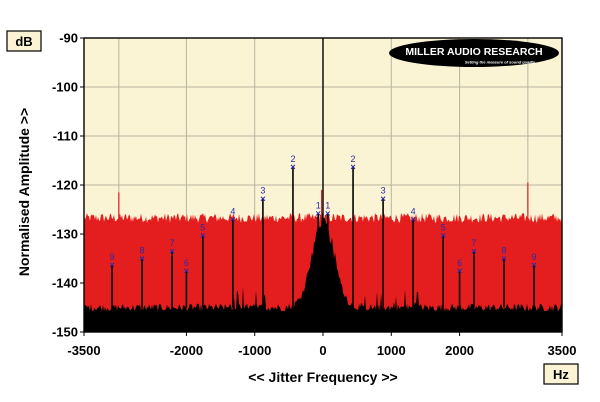  Describe the element at coordinates (322, 350) in the screenshot. I see `x-tick-label: 0` at that location.